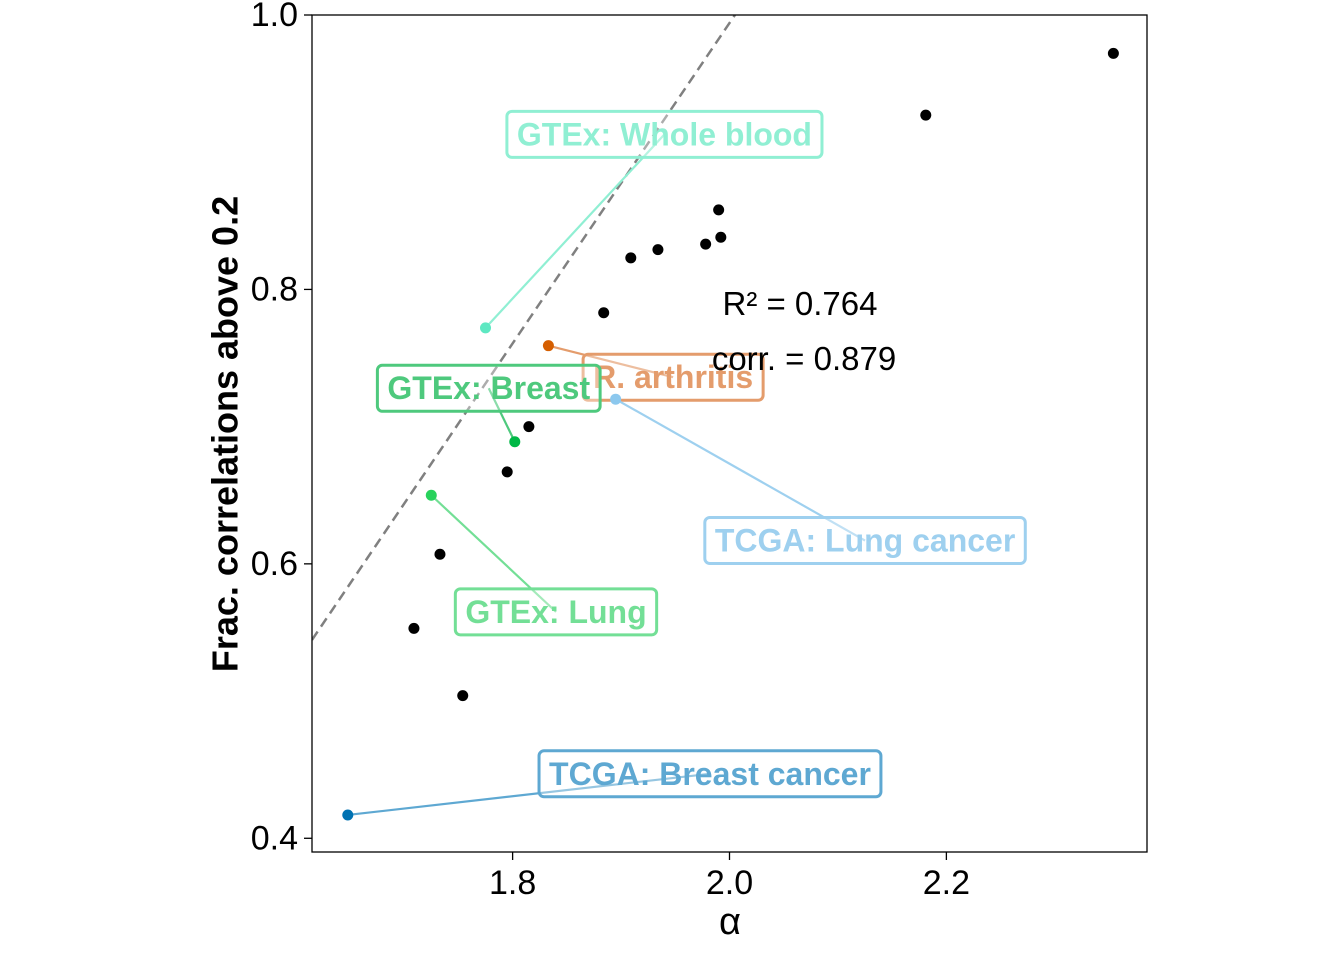 The width and height of the screenshot is (1344, 960). Describe the element at coordinates (804, 358) in the screenshot. I see `stat-corr: corr. = 0.879` at that location.